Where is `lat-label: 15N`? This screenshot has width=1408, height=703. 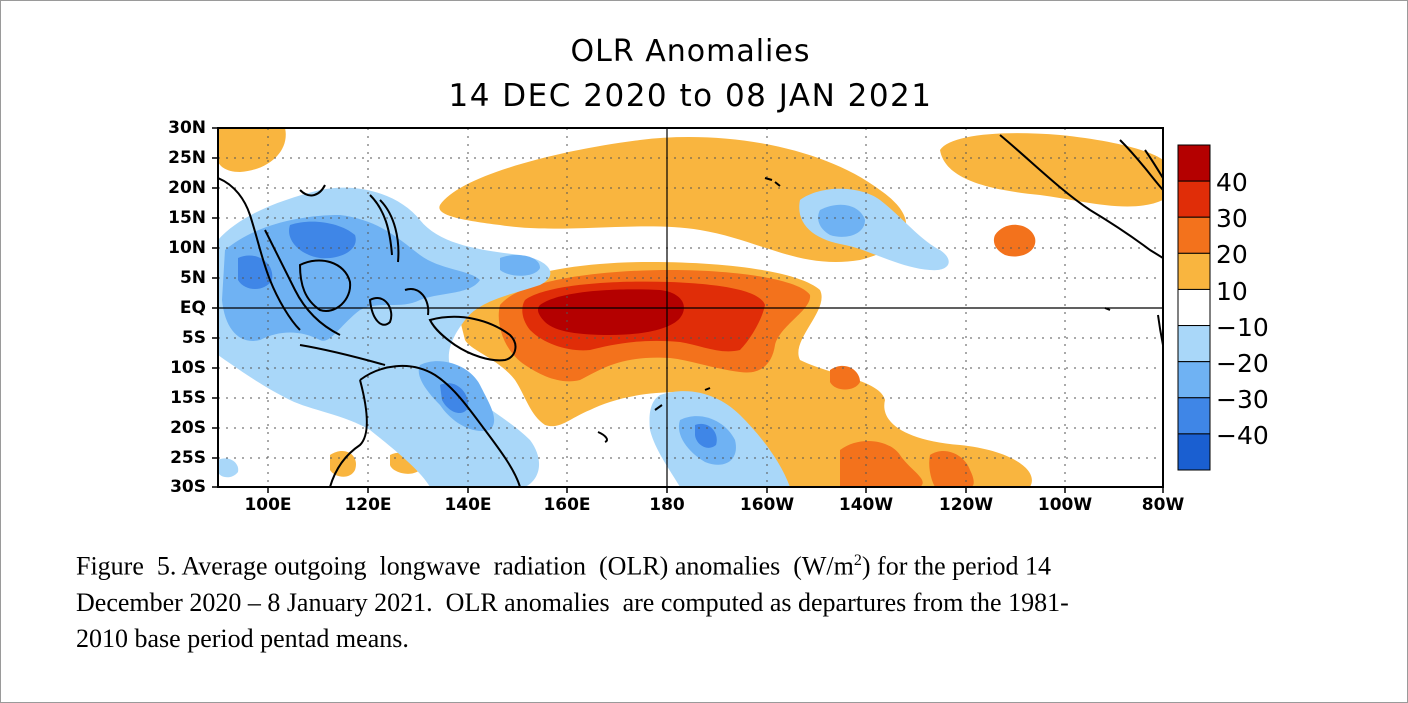
lat-label: 15N is located at coordinates (187, 218).